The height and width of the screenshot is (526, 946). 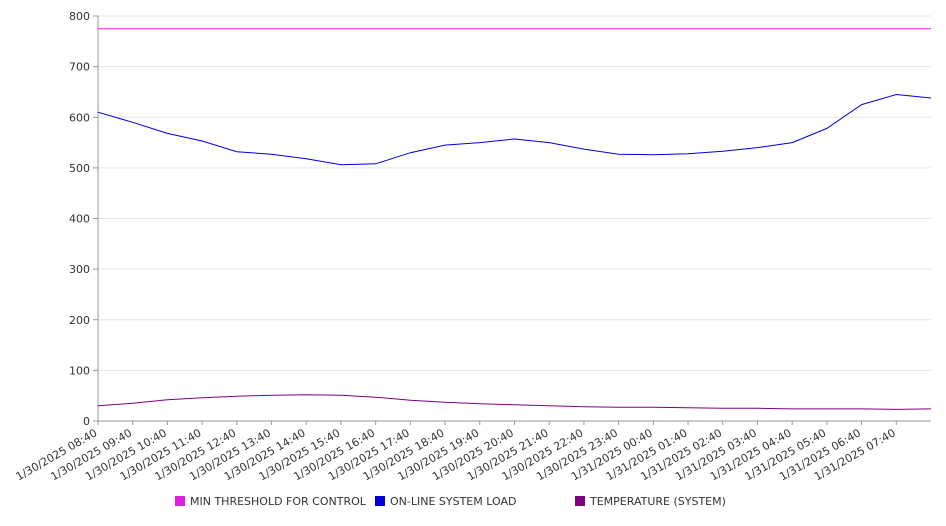 I want to click on y-tick-label: 0, so click(x=86, y=421).